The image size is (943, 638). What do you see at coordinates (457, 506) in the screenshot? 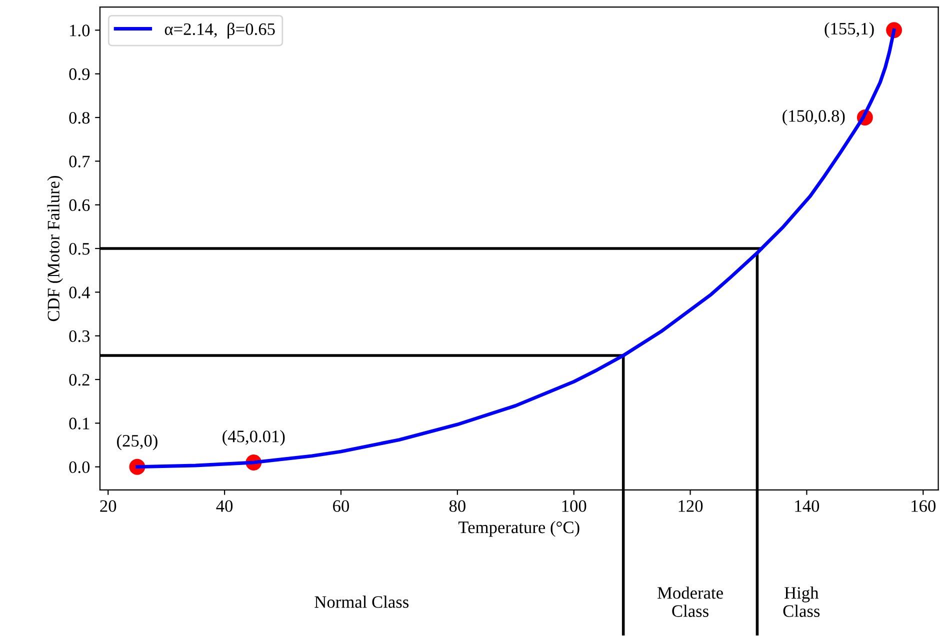
I see `x-tick-label: 80` at bounding box center [457, 506].